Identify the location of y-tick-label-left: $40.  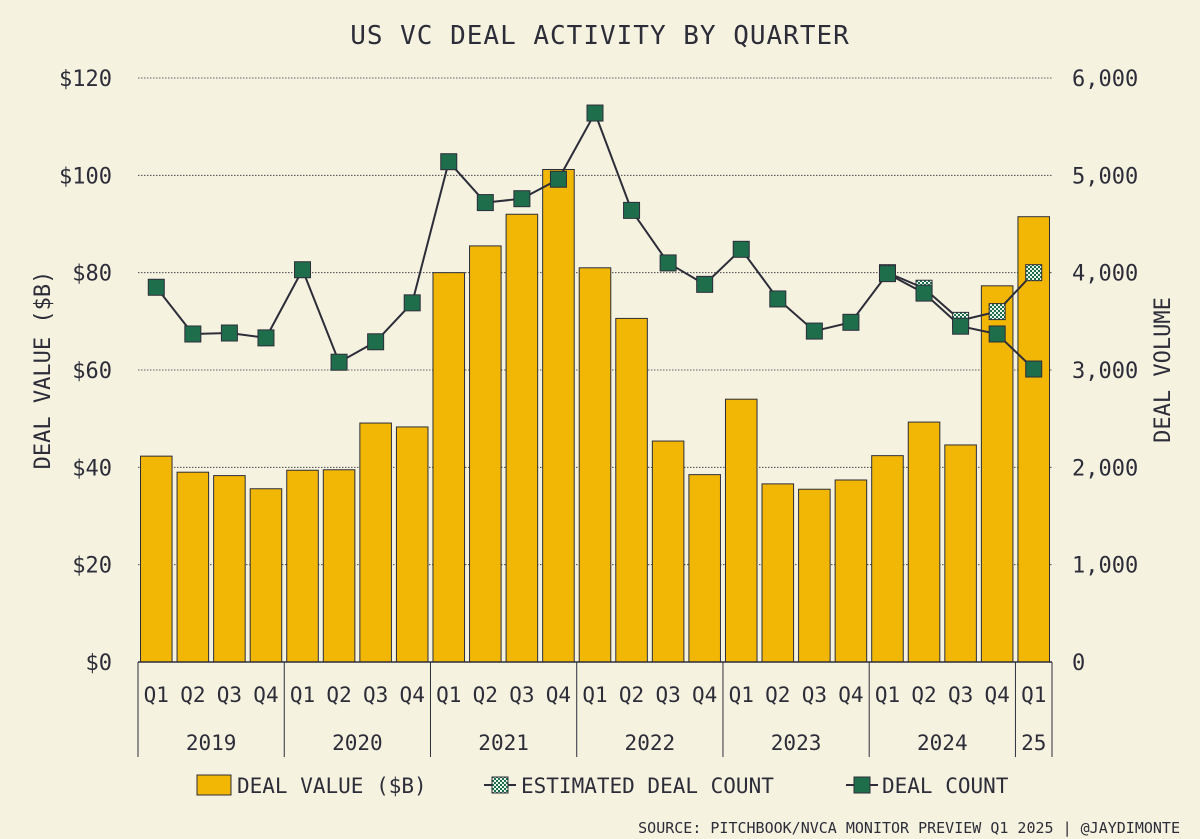
(92, 468).